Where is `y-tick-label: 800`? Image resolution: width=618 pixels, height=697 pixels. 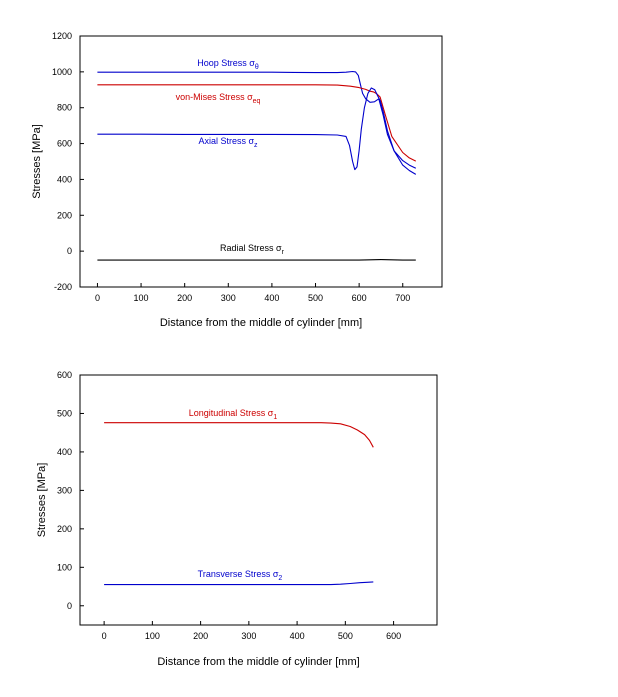
y-tick-label: 800 is located at coordinates (64, 108).